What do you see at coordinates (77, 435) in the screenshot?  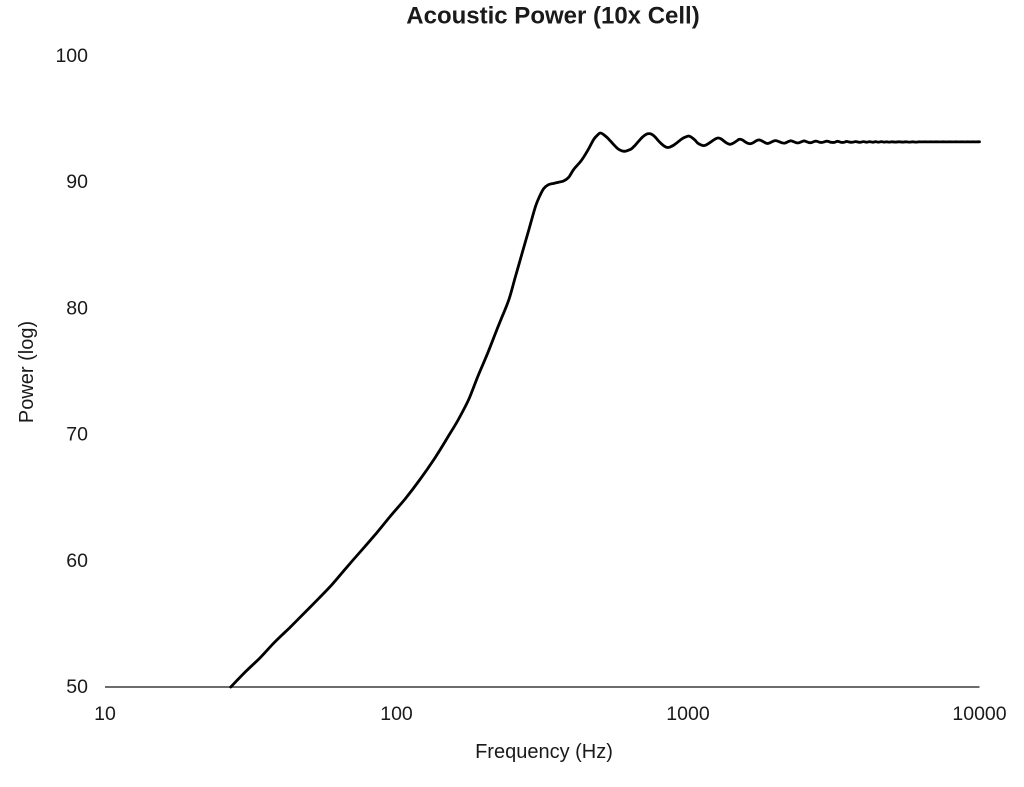 I see `y-tick-label: 70` at bounding box center [77, 435].